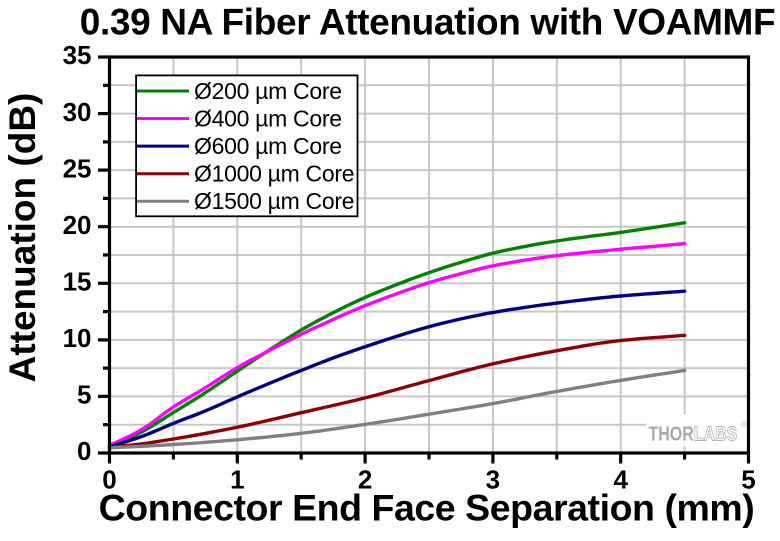 Image resolution: width=780 pixels, height=541 pixels. Describe the element at coordinates (268, 91) in the screenshot. I see `svg-text: Ø200 µm Core` at that location.